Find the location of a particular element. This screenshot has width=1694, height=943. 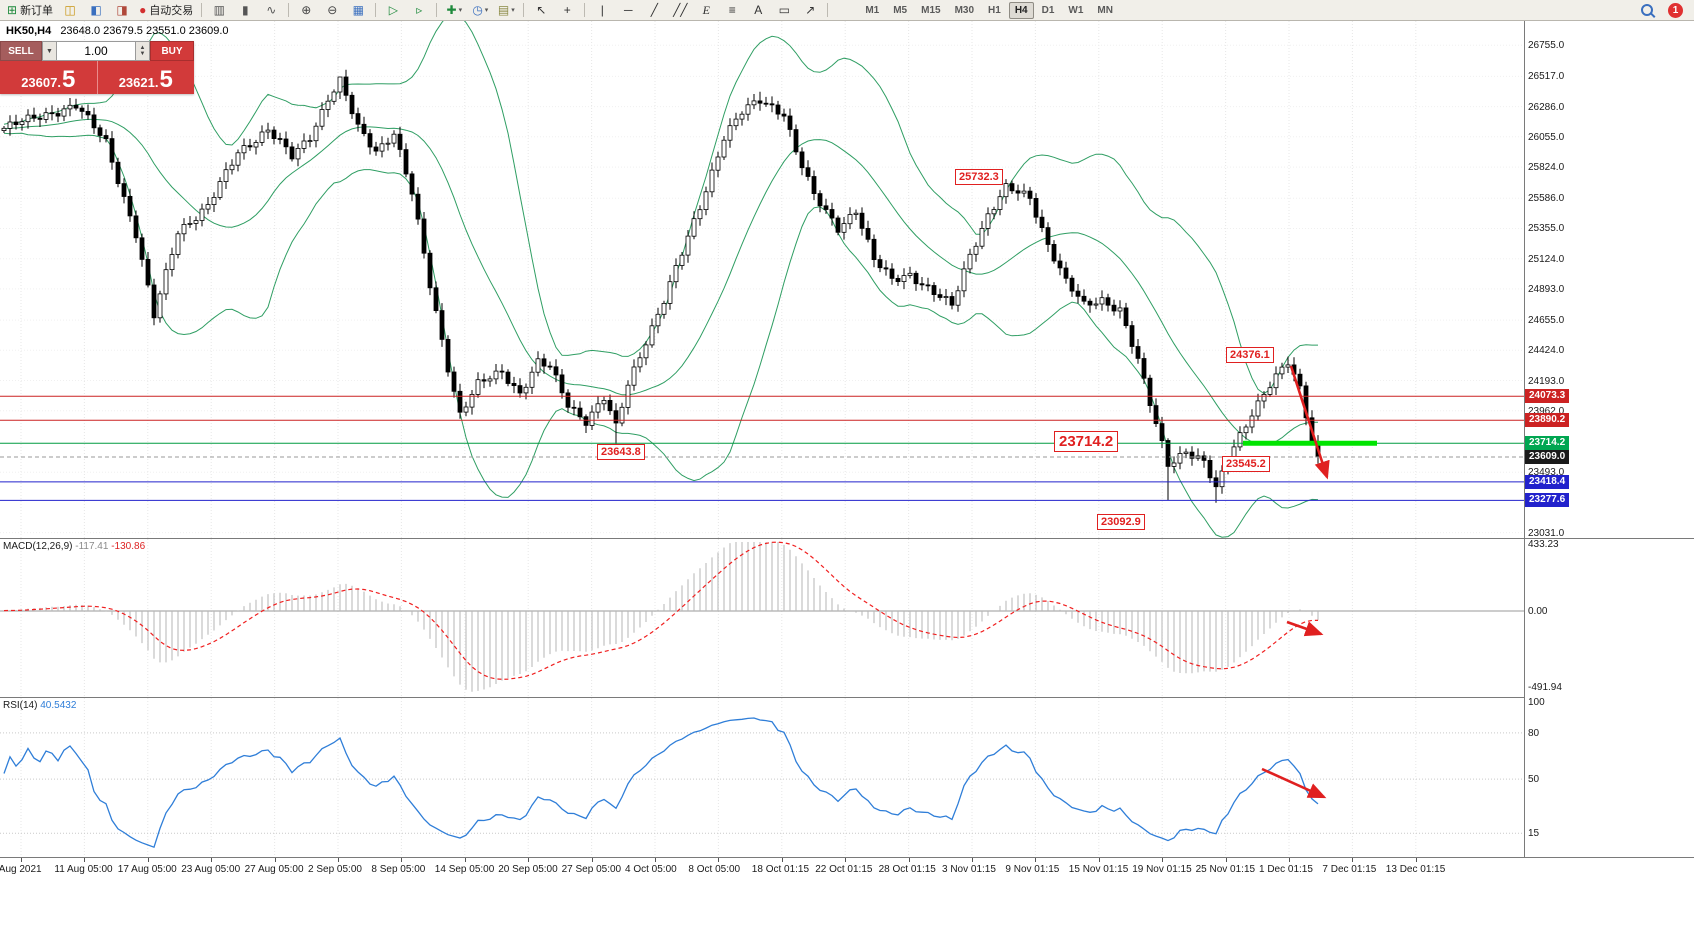

macd-axis: 433.23 0.00 -491.94 is located at coordinates (1609, 618).